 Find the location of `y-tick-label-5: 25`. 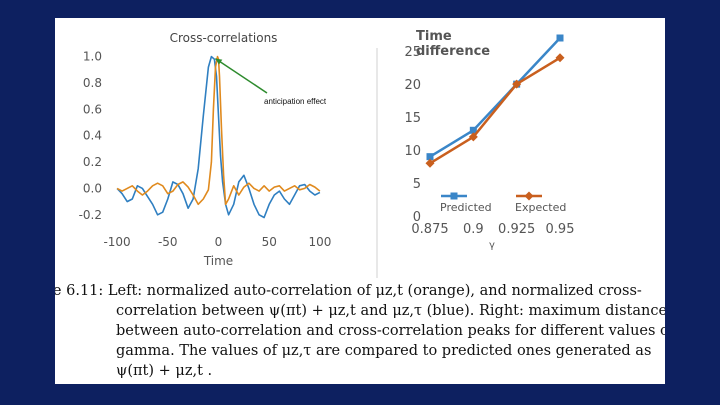

y-tick-label-5: 25 is located at coordinates (412, 52).